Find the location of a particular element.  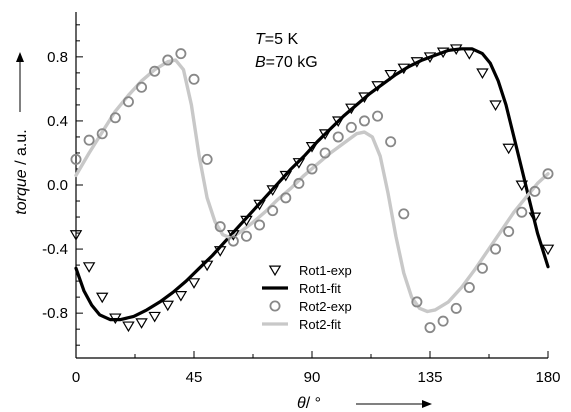

y-tick-label: -0.4 is located at coordinates (55, 249).